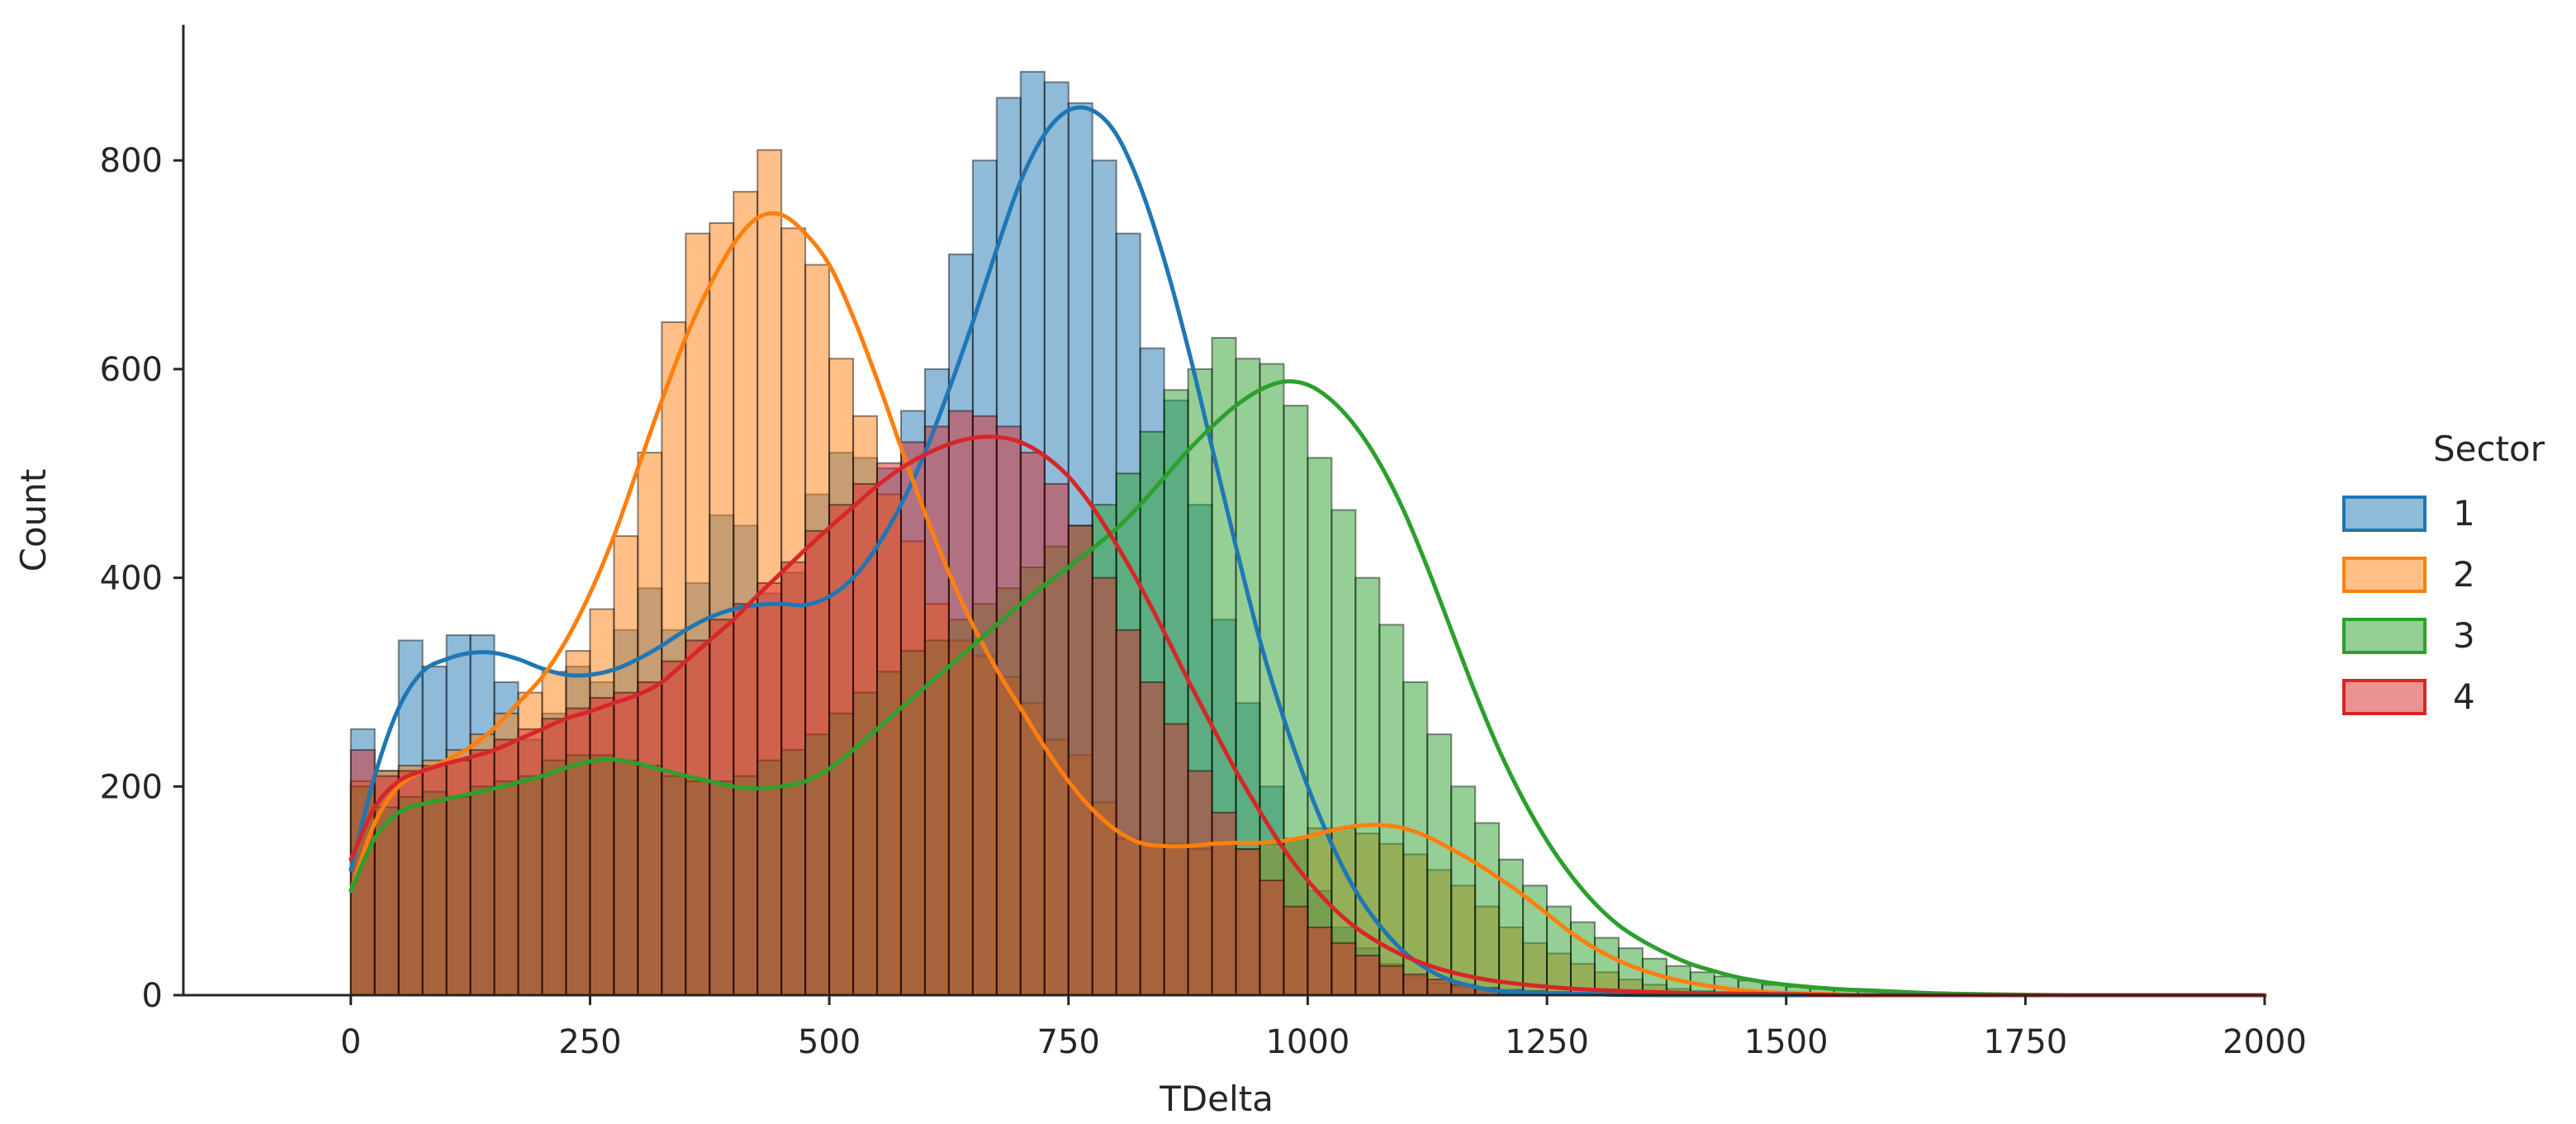 This screenshot has width=2576, height=1124. What do you see at coordinates (2464, 513) in the screenshot?
I see `legend-label-1: 1` at bounding box center [2464, 513].